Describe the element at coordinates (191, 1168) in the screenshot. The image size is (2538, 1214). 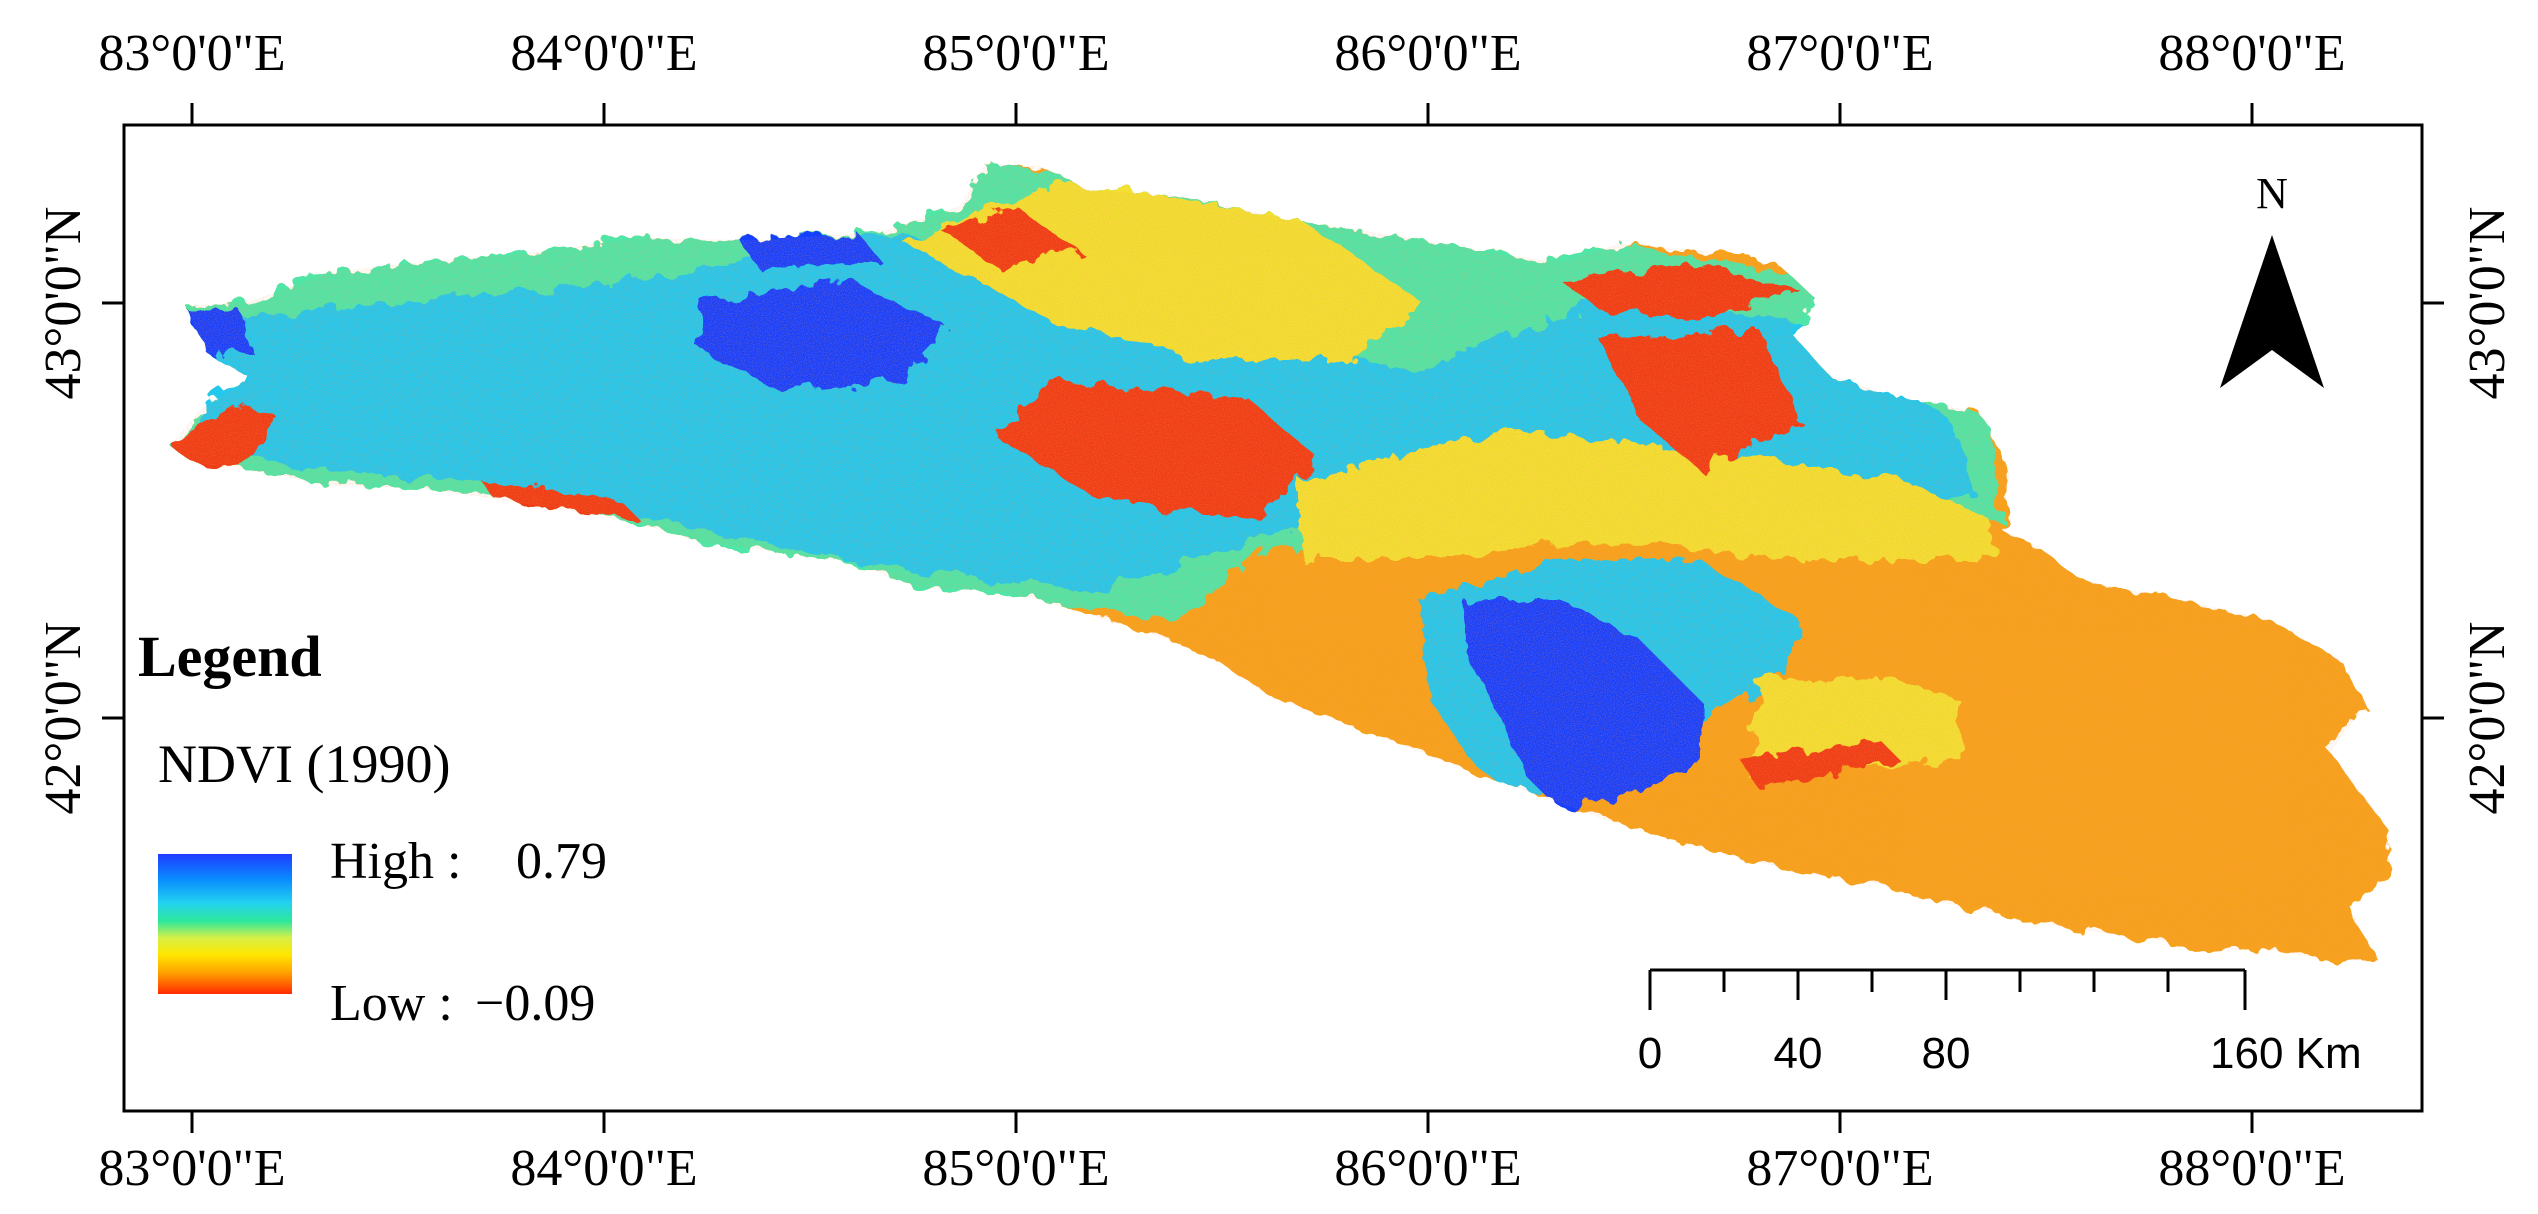
I see `bottom-label-83: 83°0'0"E` at that location.